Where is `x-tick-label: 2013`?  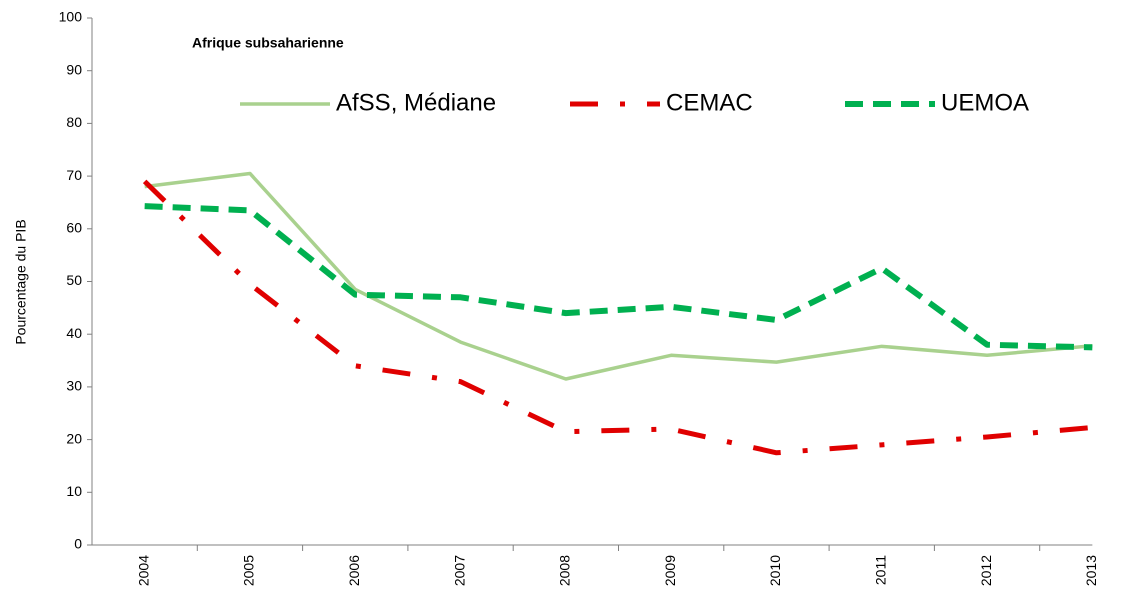
x-tick-label: 2013 is located at coordinates (1091, 570).